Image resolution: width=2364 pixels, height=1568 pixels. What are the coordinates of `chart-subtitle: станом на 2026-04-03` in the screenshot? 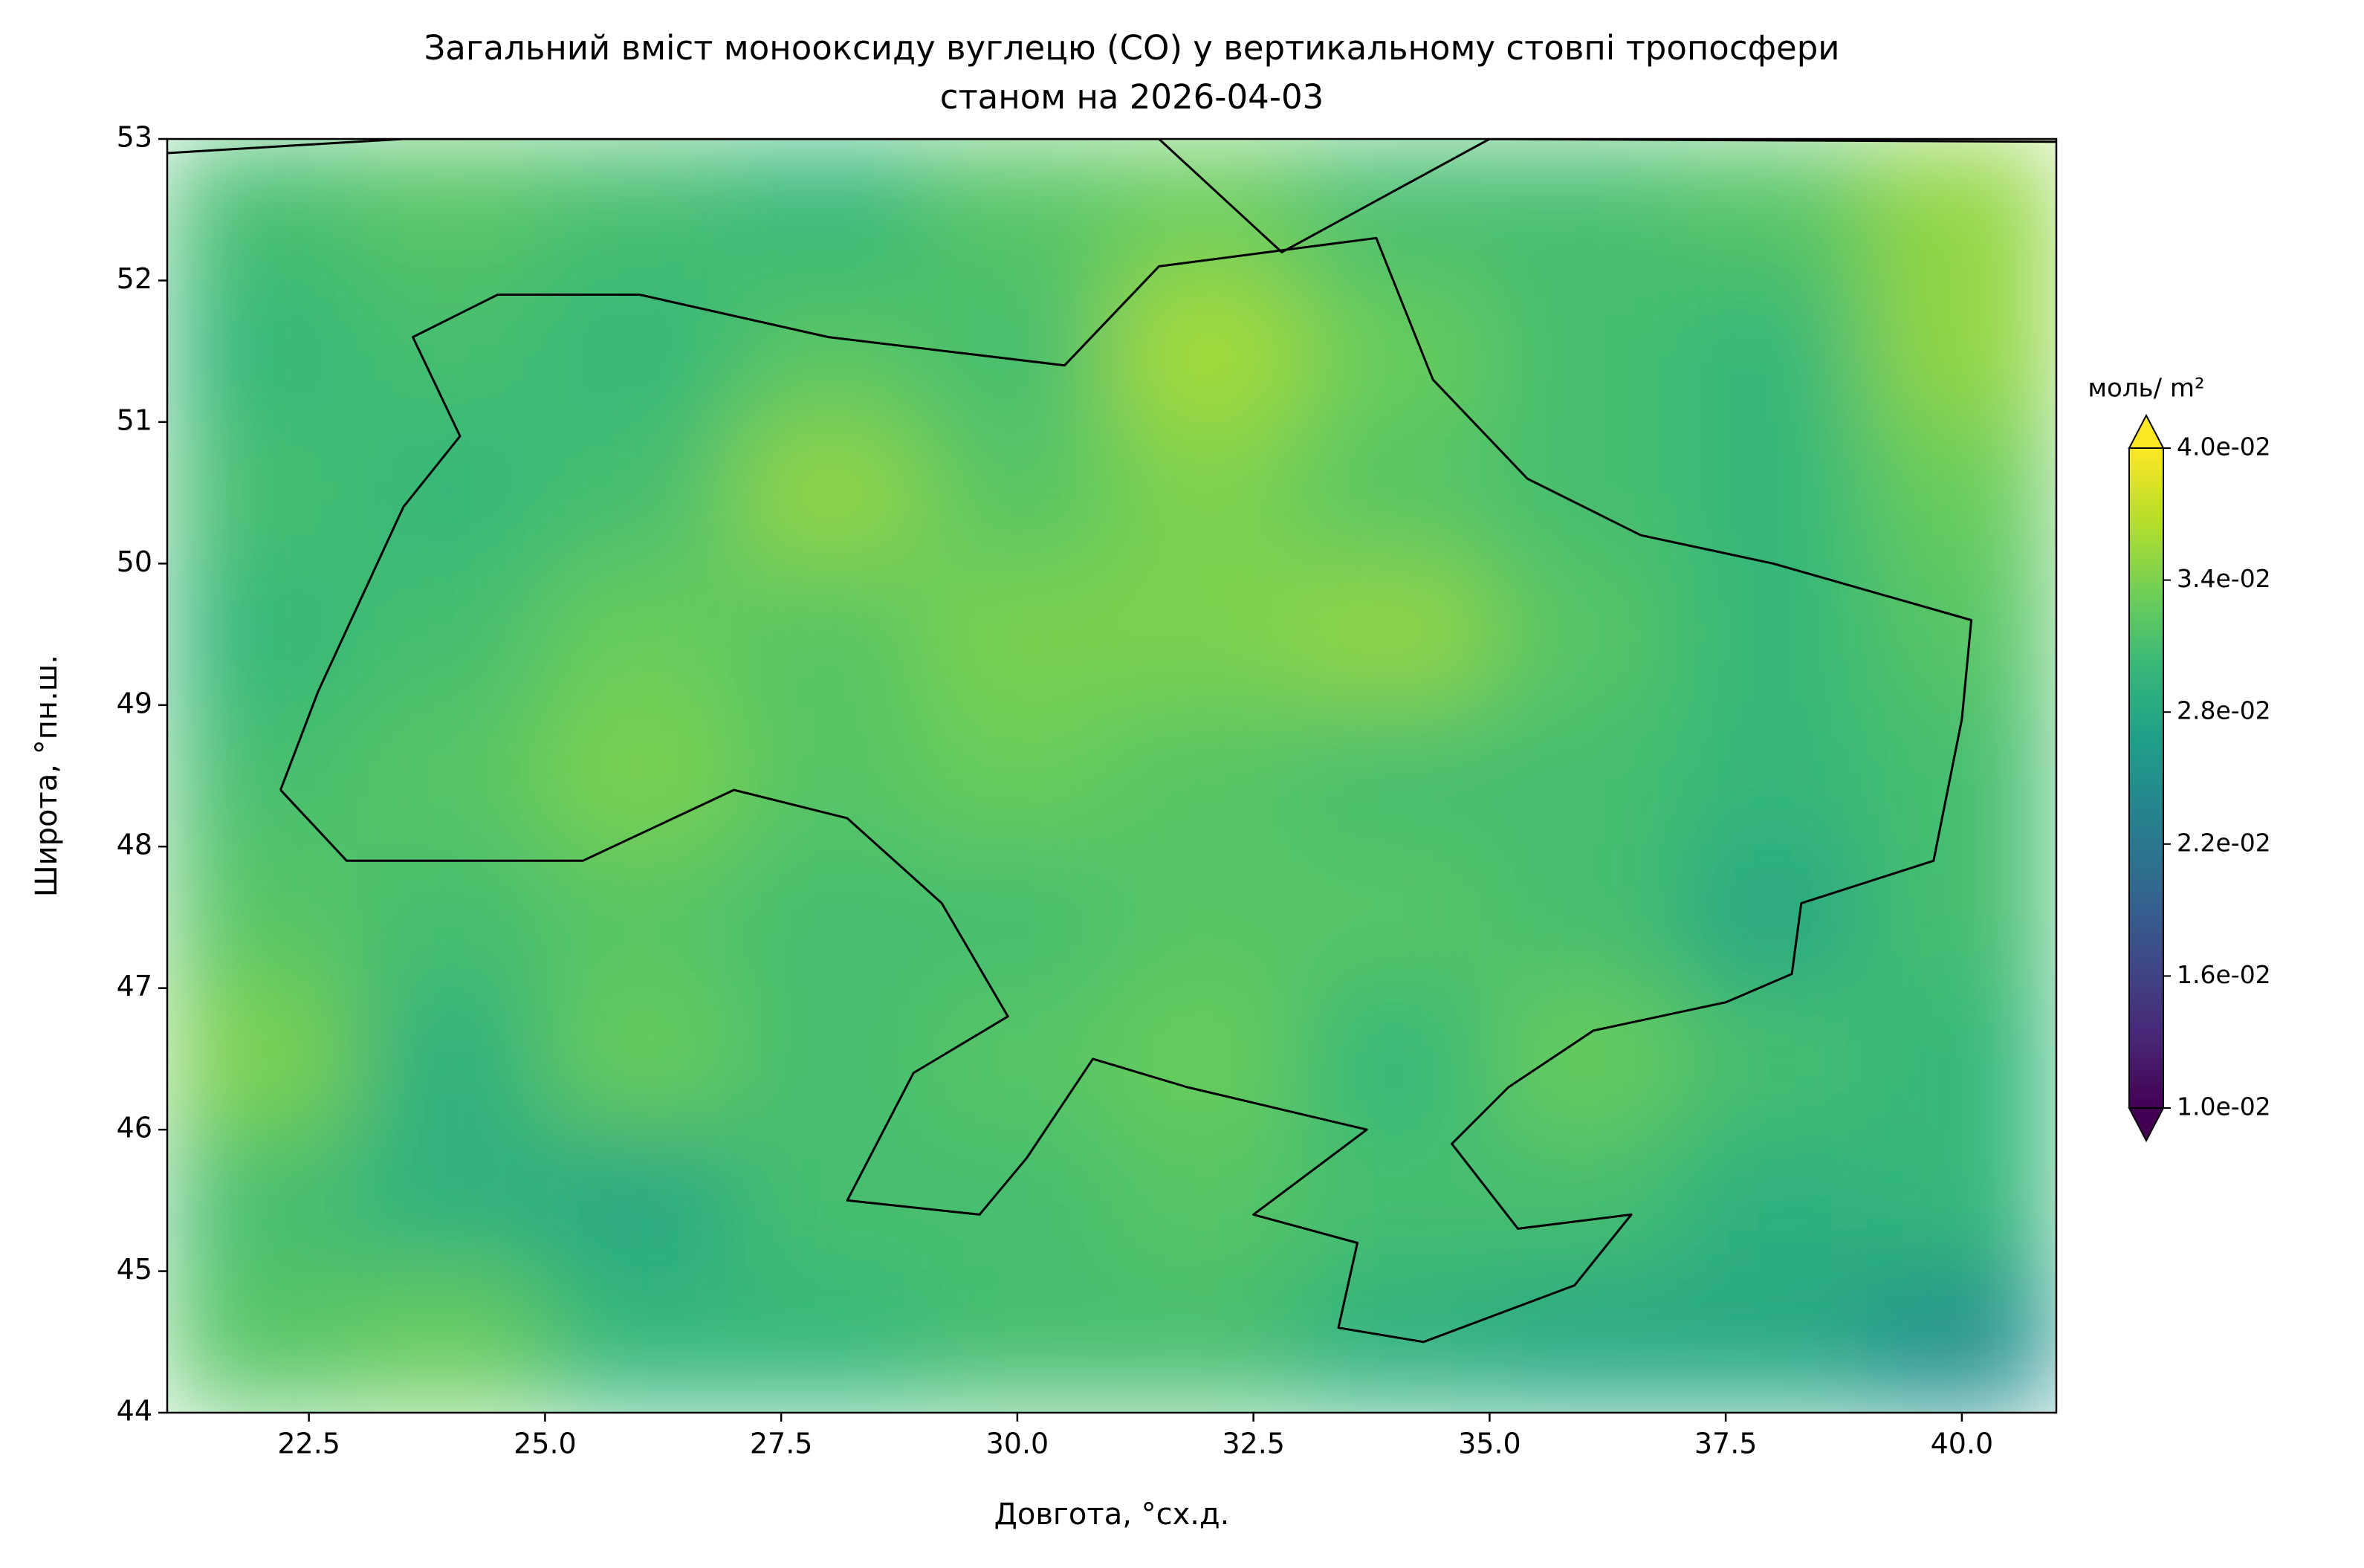 It's located at (1132, 97).